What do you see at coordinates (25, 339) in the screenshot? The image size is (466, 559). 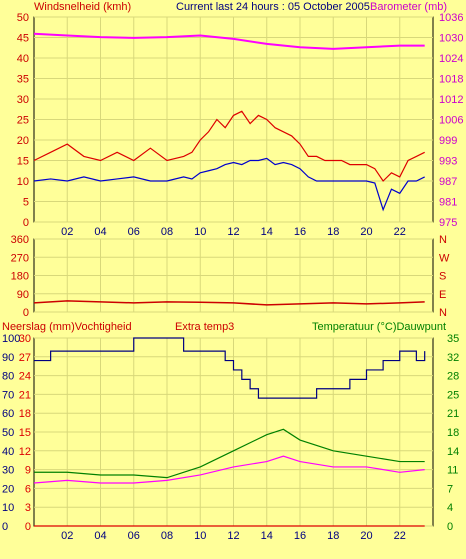 I see `y-tick-label-rain: 30` at bounding box center [25, 339].